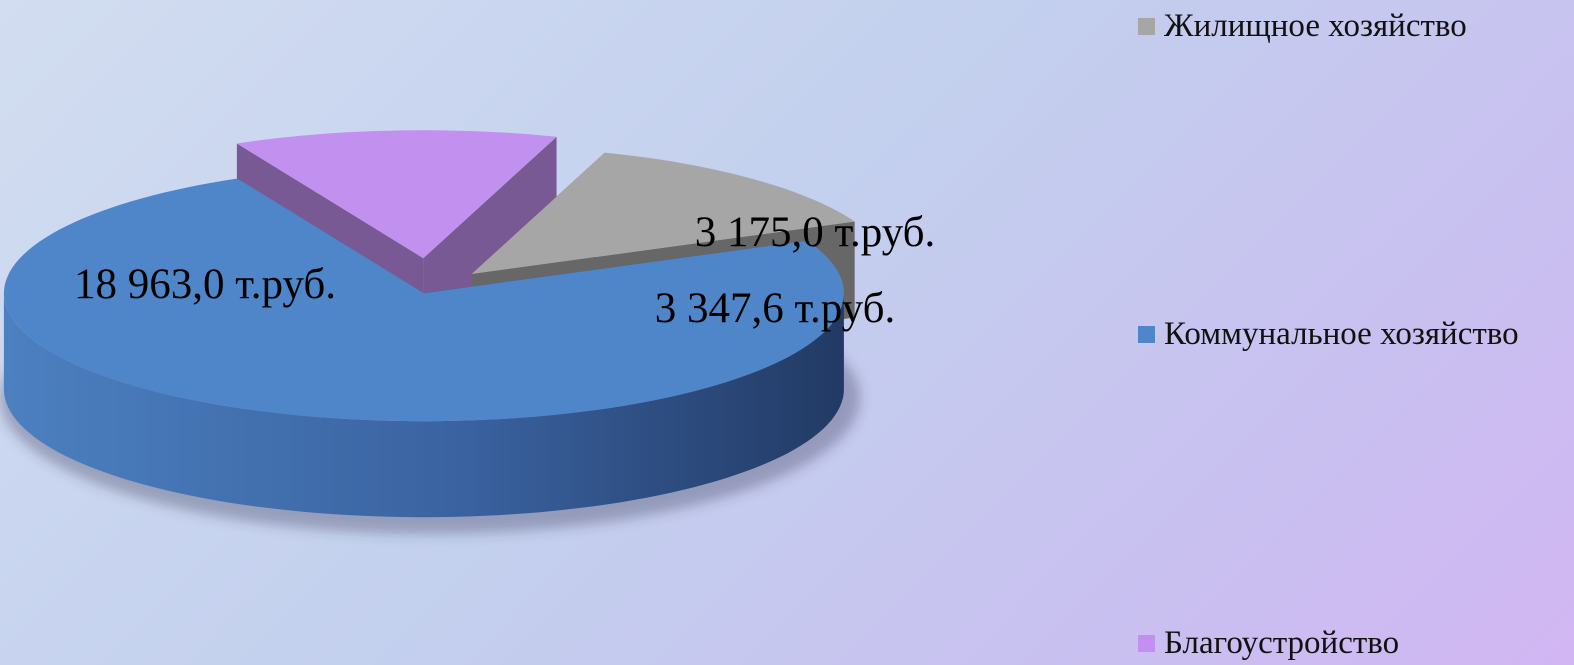 Image resolution: width=1574 pixels, height=665 pixels. I want to click on data-label-landscaping: 3 175,0 т.руб., so click(815, 232).